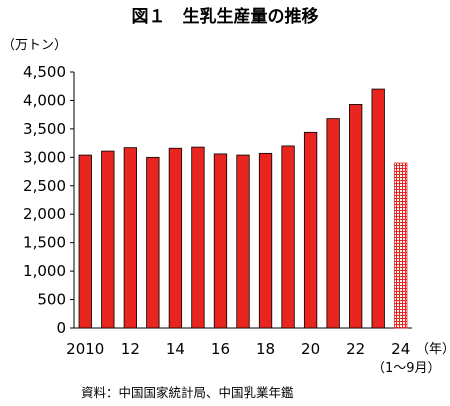 This screenshot has height=406, width=450. What do you see at coordinates (225, 16) in the screenshot?
I see `chart-title: 図１ 生乳生産量の推移` at bounding box center [225, 16].